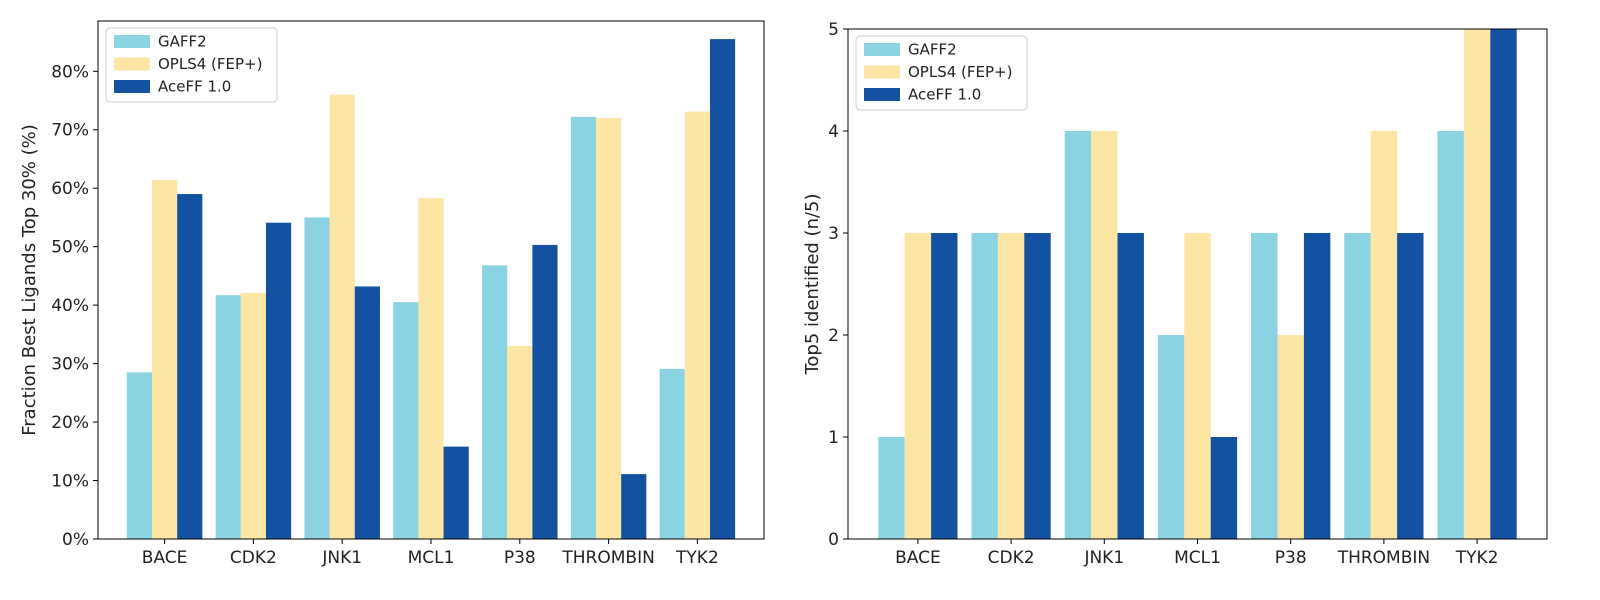 The image size is (1600, 600). Describe the element at coordinates (833, 234) in the screenshot. I see `y-tick-label: 3` at that location.